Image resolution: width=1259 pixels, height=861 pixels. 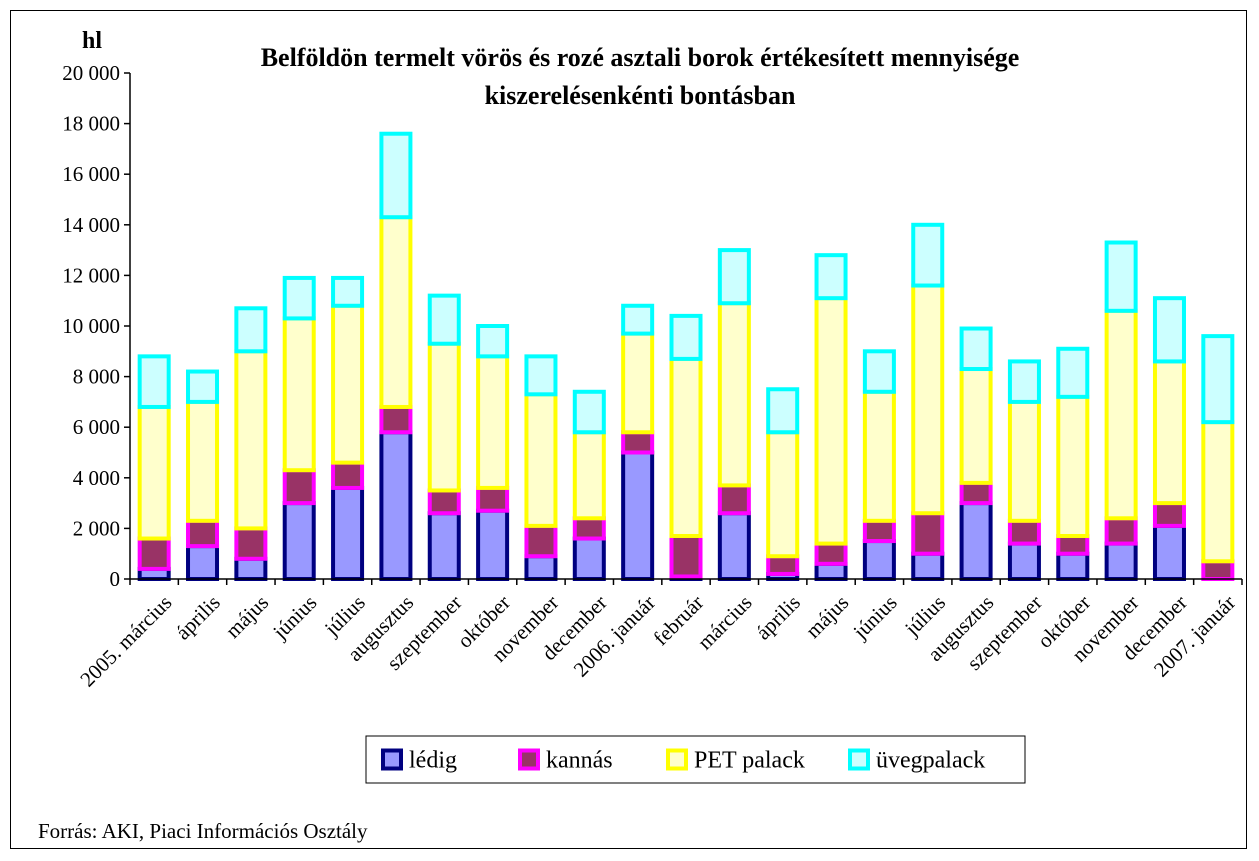 I want to click on legend-label: üvegpalack, so click(x=930, y=761).